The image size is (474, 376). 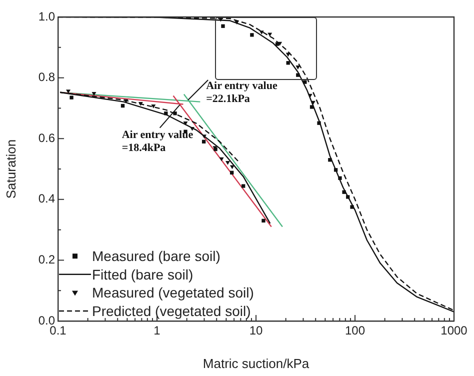 What do you see at coordinates (158, 141) in the screenshot?
I see `annotation: Air entry value =18.4kPa` at bounding box center [158, 141].